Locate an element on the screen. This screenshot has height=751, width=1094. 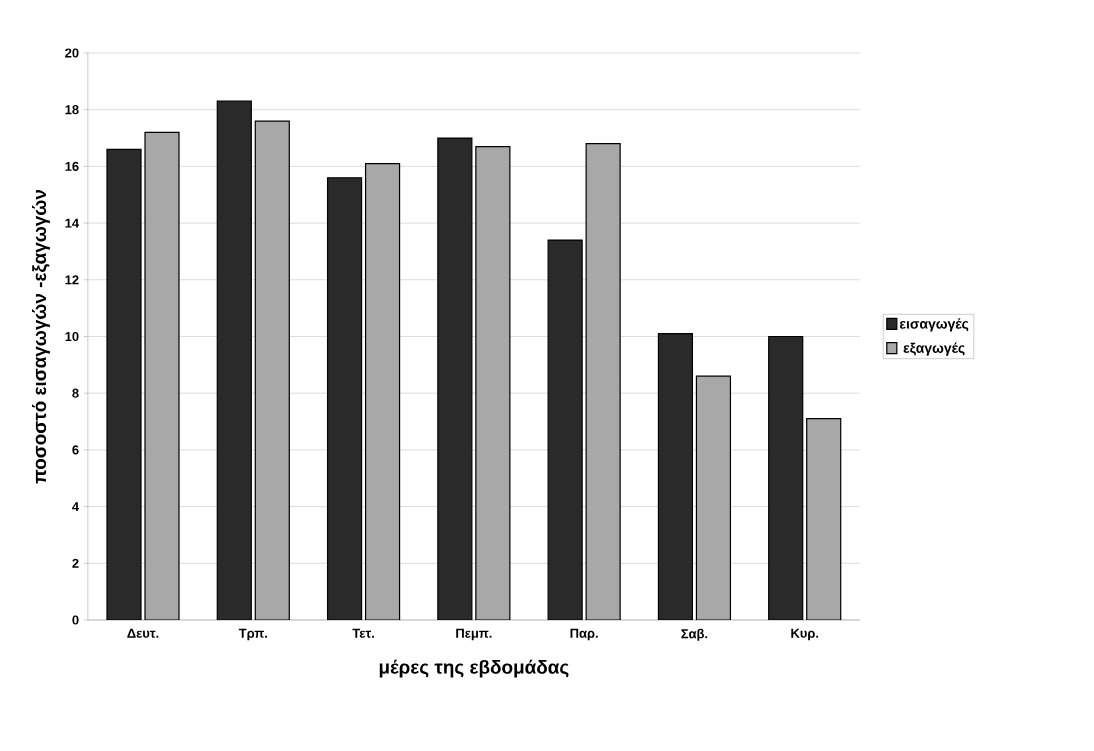
x-tick-label: Παρ. is located at coordinates (584, 634).